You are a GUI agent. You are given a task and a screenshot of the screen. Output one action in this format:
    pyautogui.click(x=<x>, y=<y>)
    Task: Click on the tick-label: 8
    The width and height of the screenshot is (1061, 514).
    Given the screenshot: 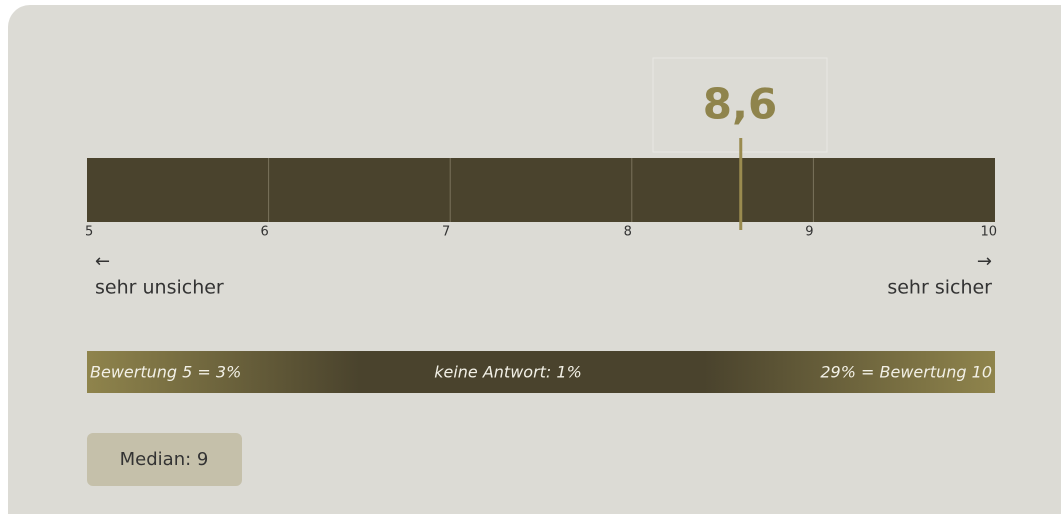 What is the action you would take?
    pyautogui.click(x=628, y=232)
    